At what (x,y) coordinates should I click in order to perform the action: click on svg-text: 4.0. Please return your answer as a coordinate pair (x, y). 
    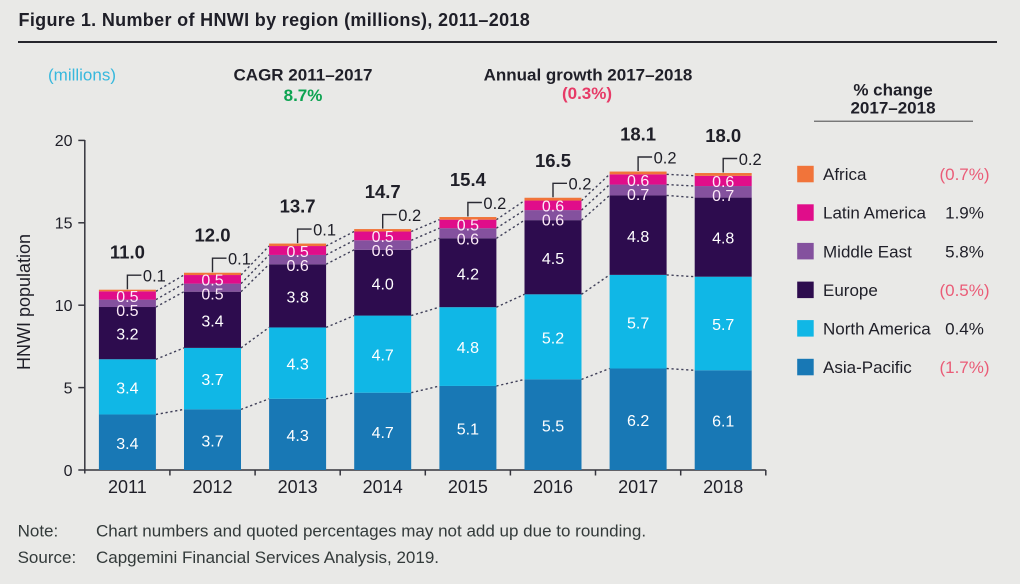
    Looking at the image, I should click on (383, 284).